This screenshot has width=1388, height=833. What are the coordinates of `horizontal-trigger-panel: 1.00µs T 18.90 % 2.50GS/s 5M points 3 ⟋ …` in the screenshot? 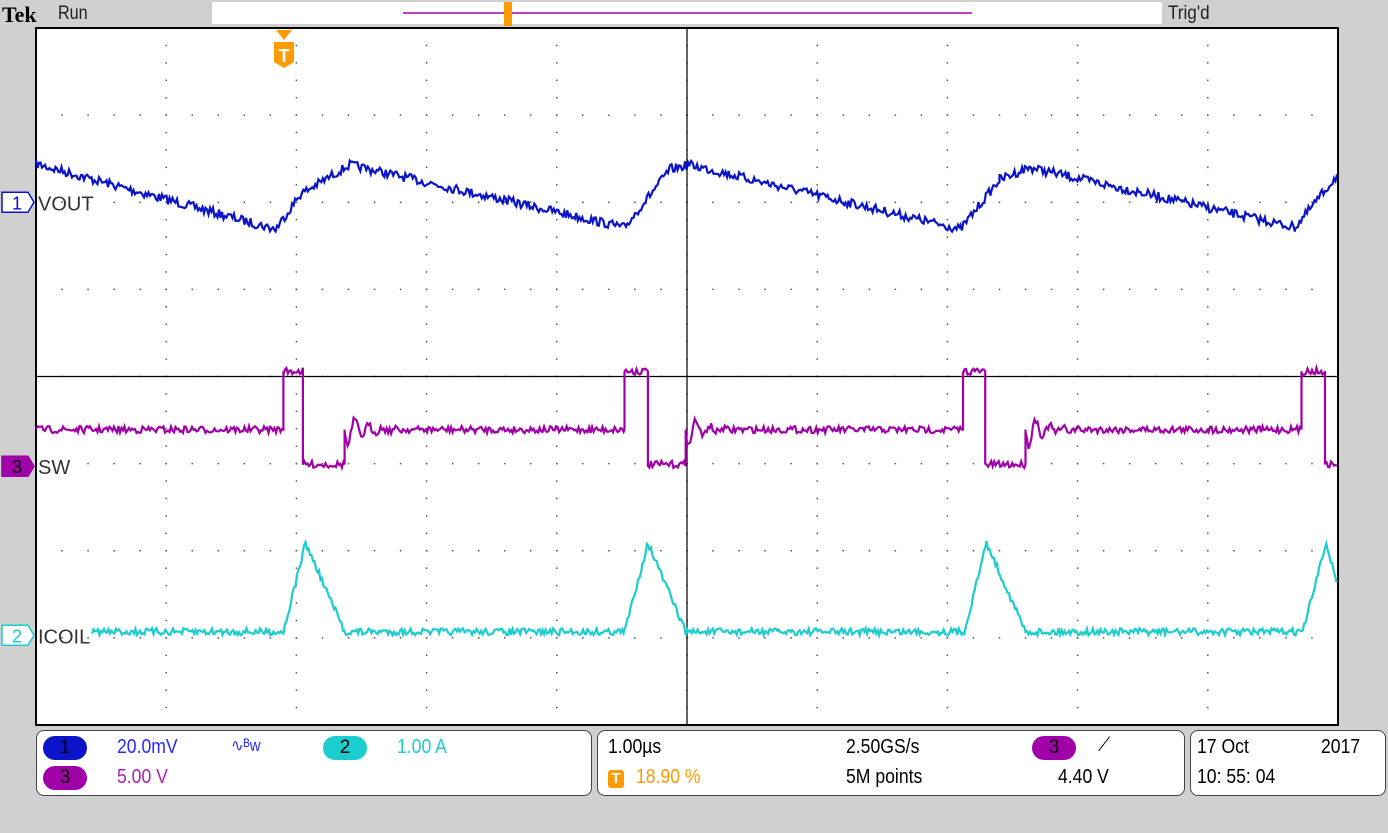 It's located at (891, 763).